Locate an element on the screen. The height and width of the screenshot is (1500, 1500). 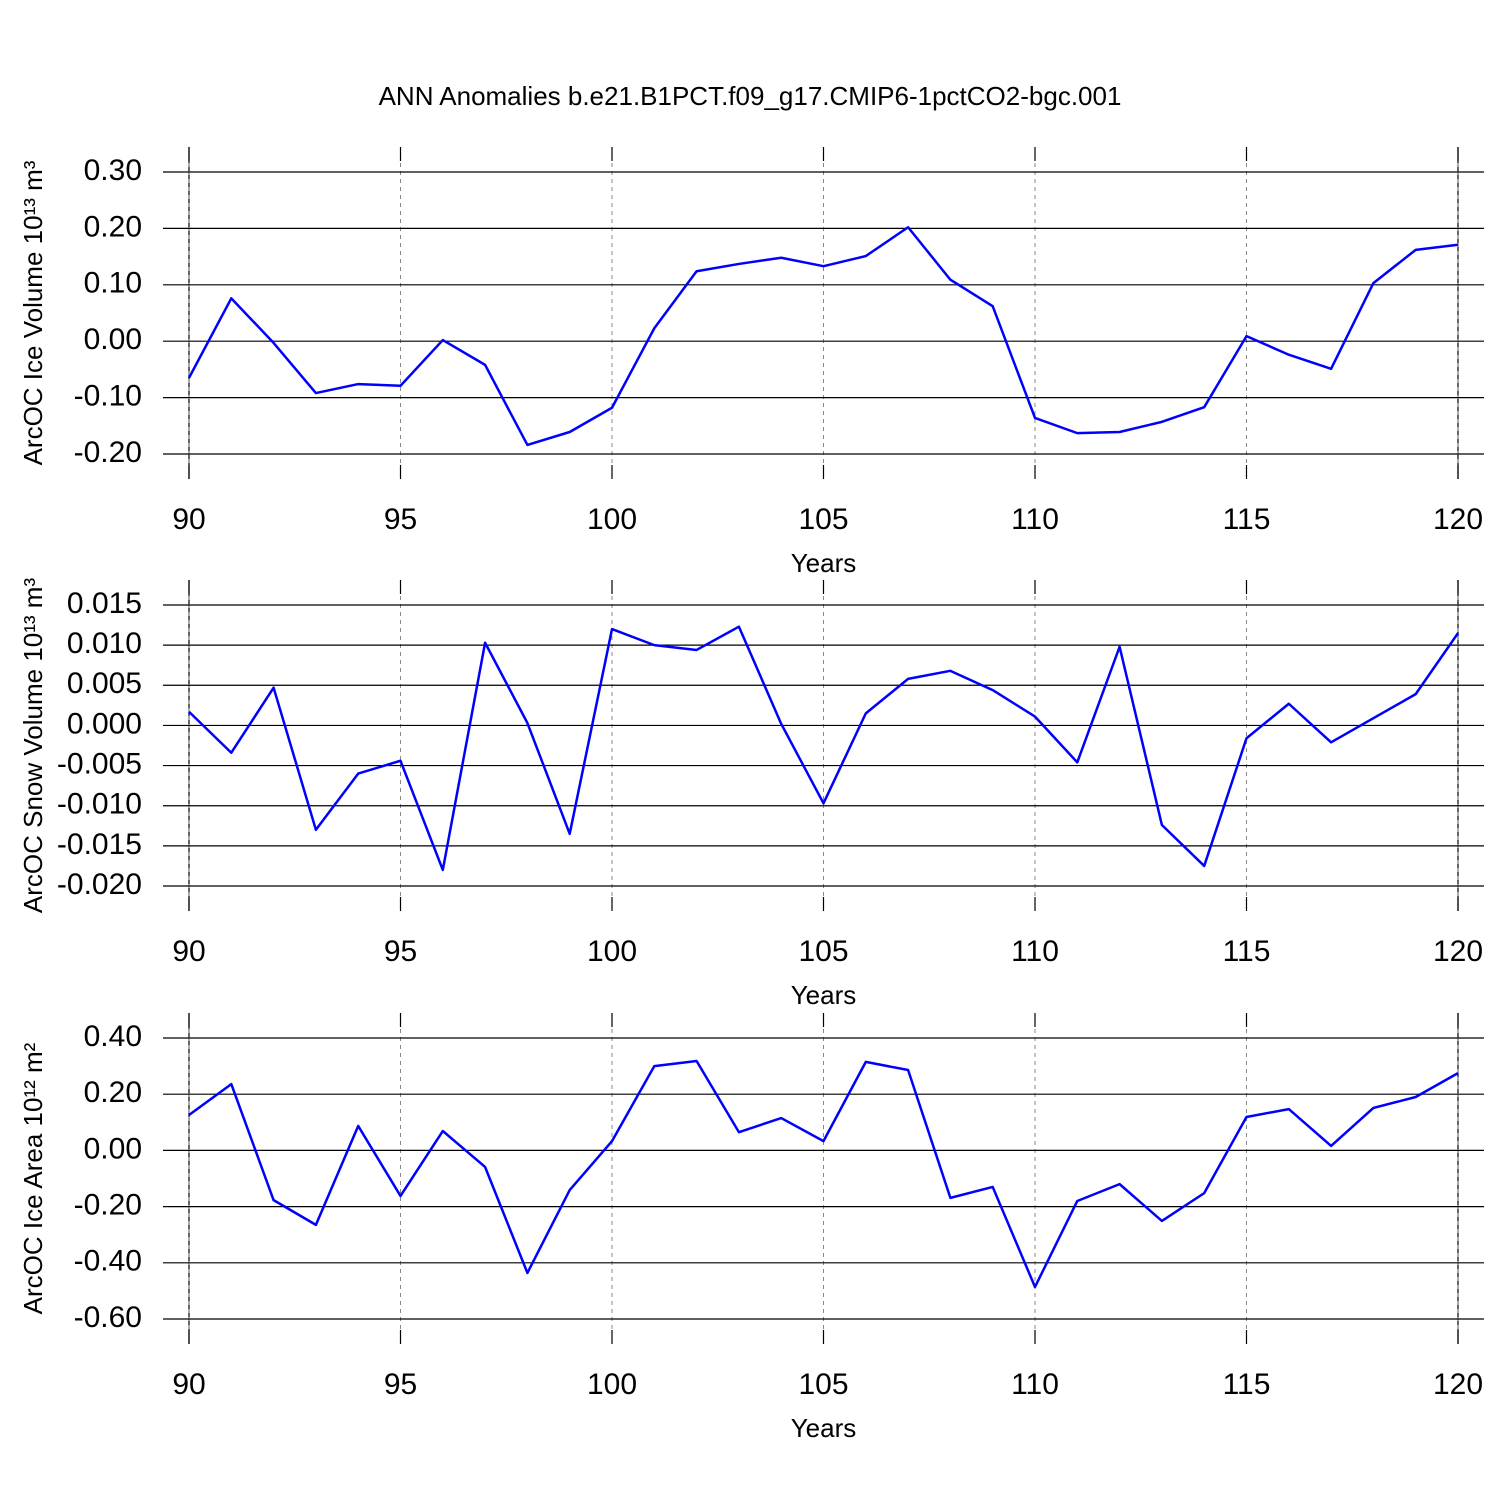
y-tick-label: 0.005 is located at coordinates (104, 683).